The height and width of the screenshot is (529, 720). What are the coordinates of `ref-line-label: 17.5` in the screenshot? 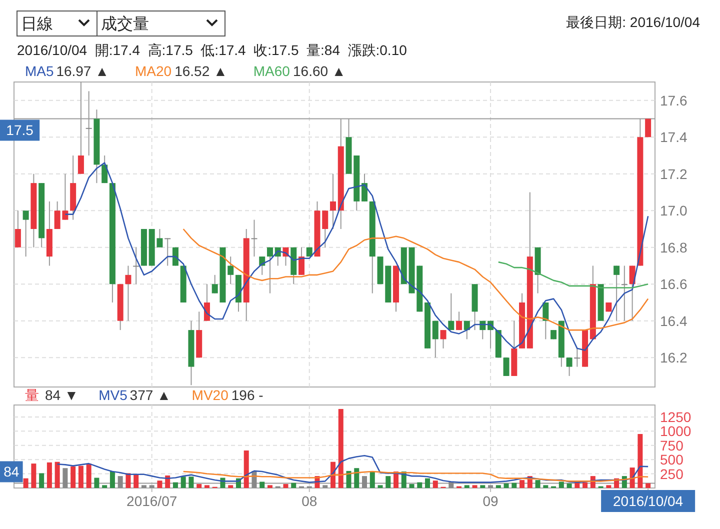 It's located at (20, 130).